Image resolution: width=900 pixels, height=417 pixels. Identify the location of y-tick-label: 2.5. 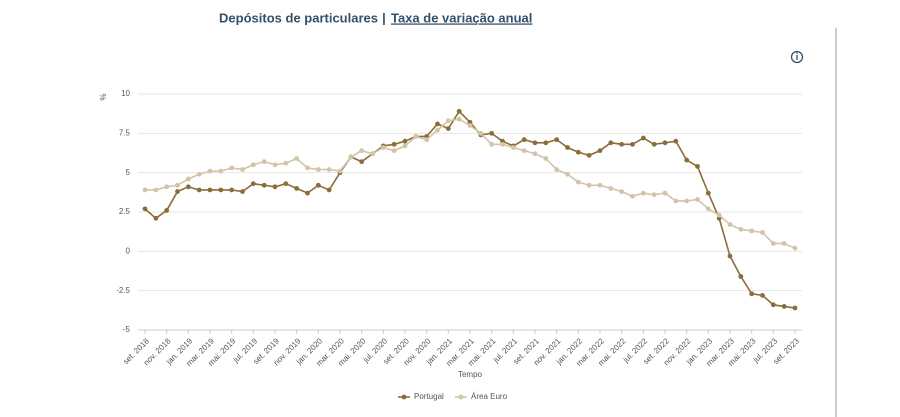
(125, 211).